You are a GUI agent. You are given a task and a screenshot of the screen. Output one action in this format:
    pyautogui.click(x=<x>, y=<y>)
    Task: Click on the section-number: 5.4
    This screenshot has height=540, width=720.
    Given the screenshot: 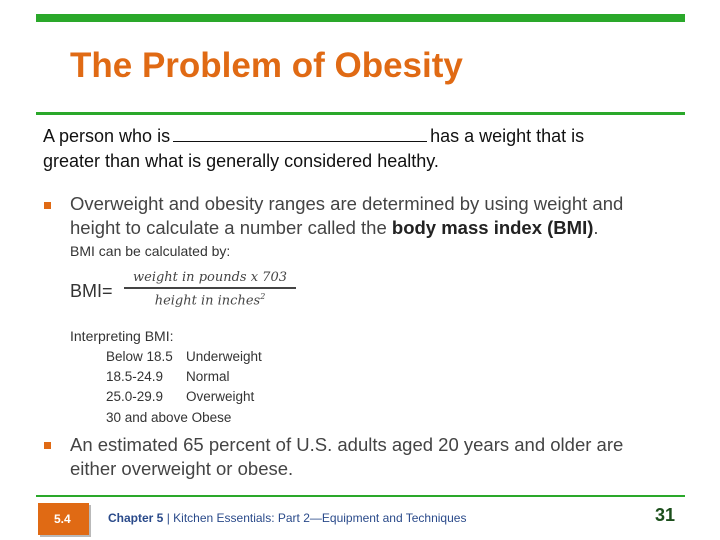 What is the action you would take?
    pyautogui.click(x=62, y=519)
    